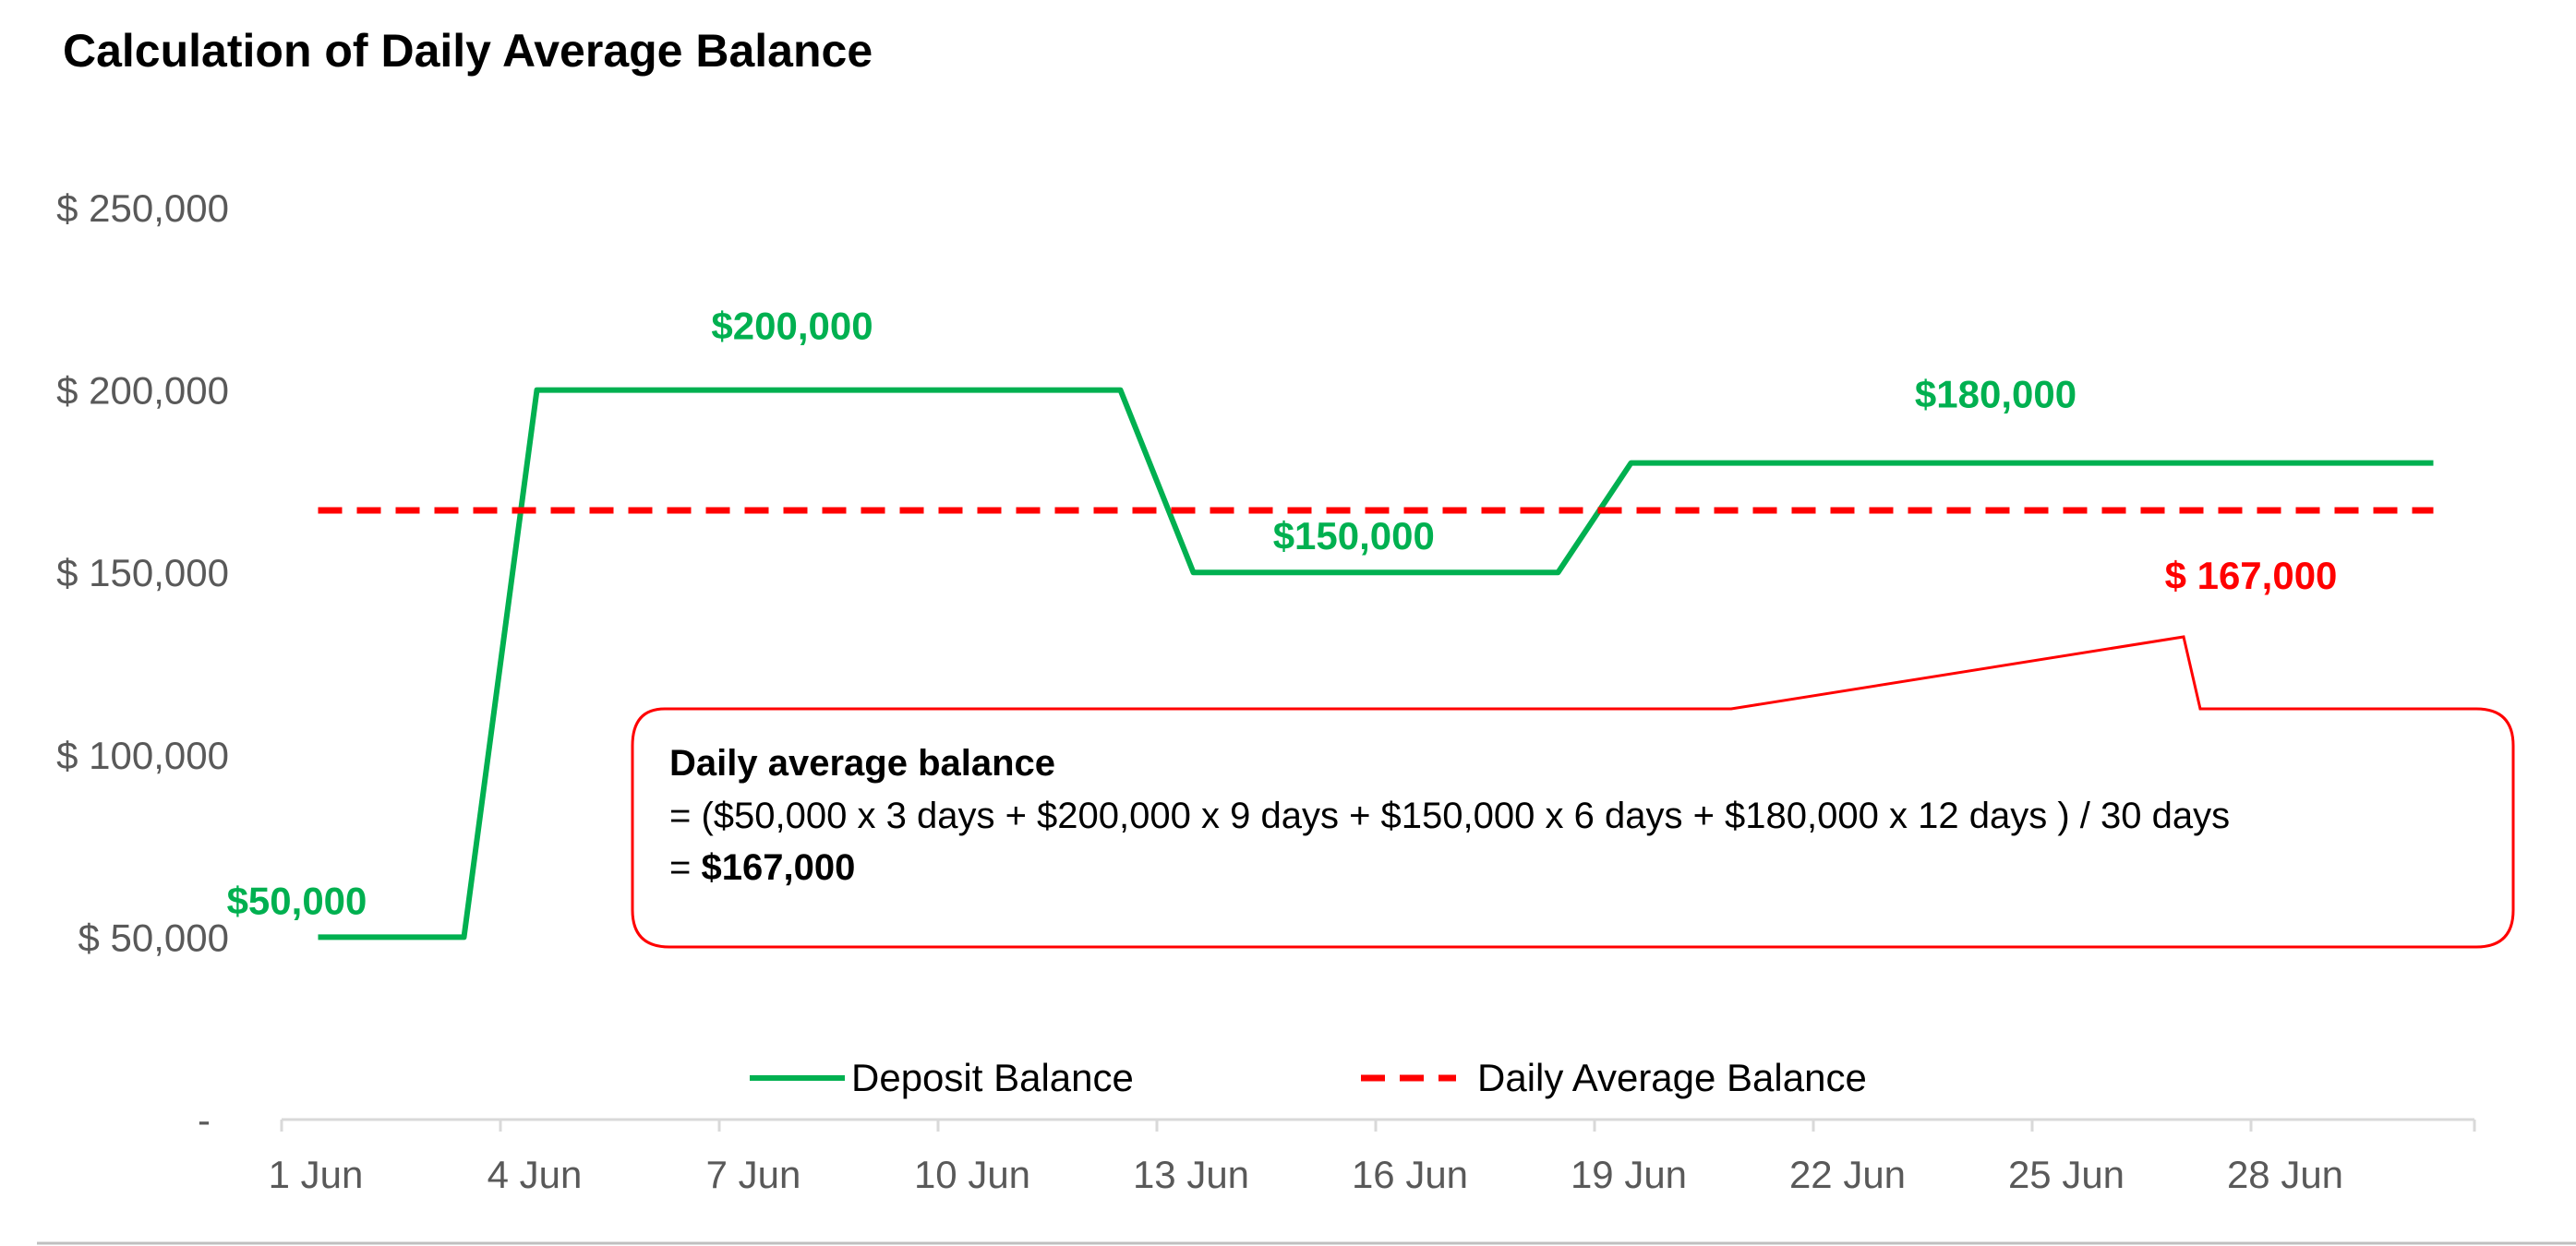  Describe the element at coordinates (778, 868) in the screenshot. I see `annotation-result-value: $167,000` at that location.